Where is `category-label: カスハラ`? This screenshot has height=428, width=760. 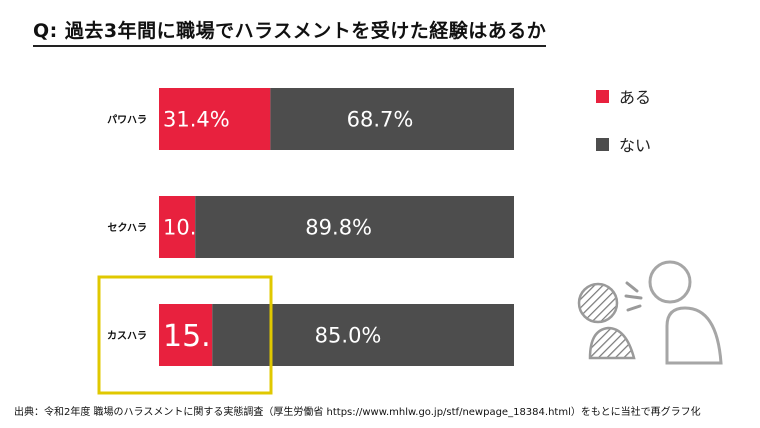 category-label: カスハラ is located at coordinates (127, 336).